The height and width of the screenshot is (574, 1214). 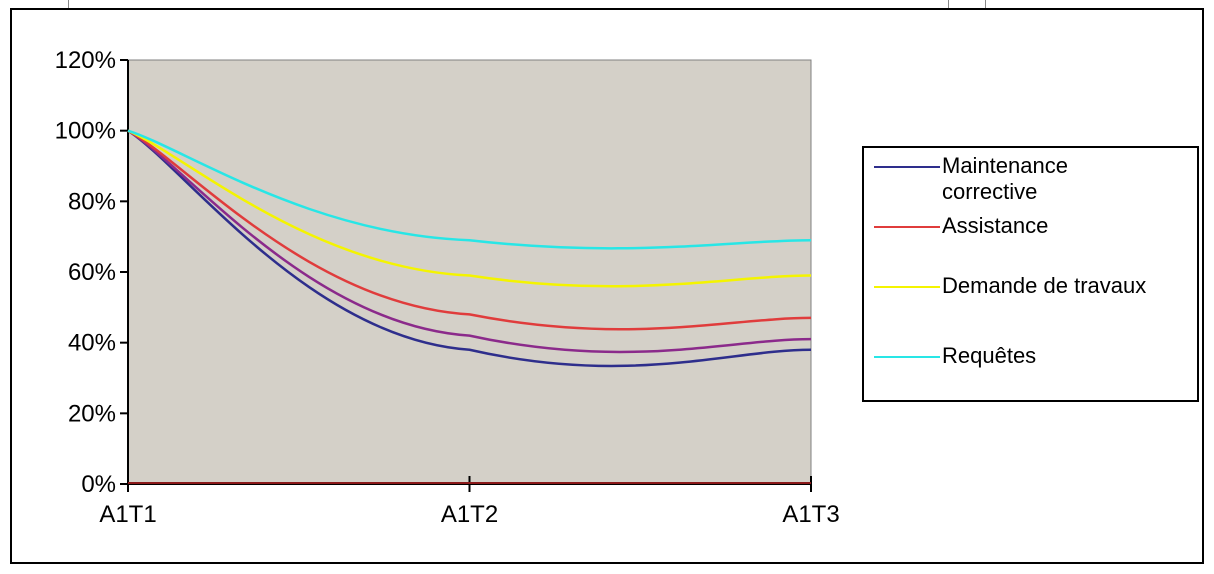 I want to click on x-tick-label: A1T2, so click(x=469, y=514).